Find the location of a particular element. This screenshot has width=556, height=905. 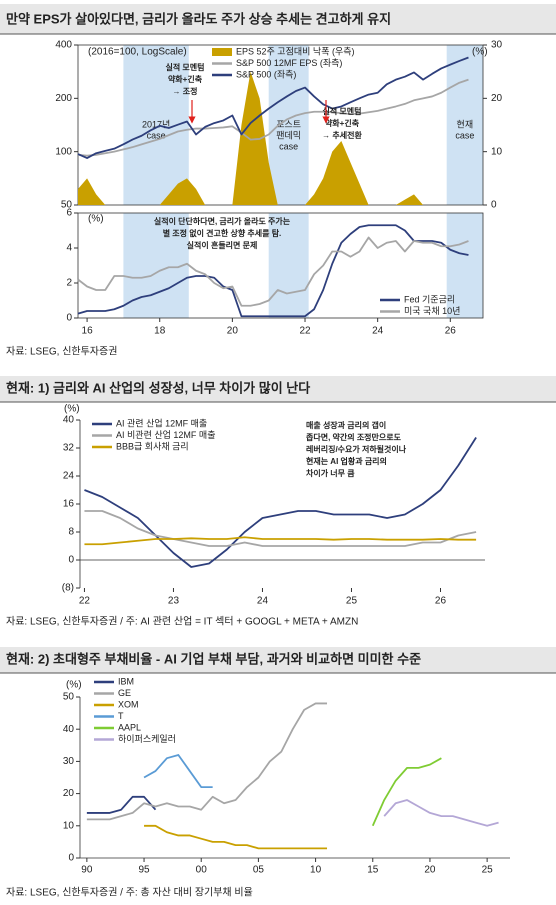

y-tick-label: (8) is located at coordinates (68, 588).